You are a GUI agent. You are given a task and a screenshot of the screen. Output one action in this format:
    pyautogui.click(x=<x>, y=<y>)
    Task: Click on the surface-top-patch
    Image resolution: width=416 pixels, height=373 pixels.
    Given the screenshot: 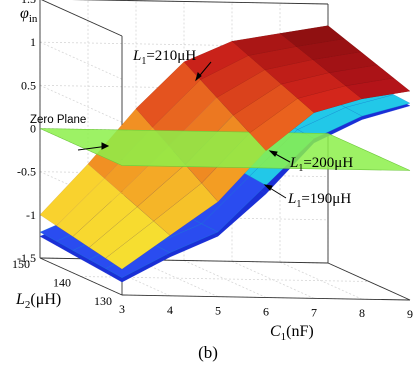 What is the action you would take?
    pyautogui.click(x=312, y=36)
    